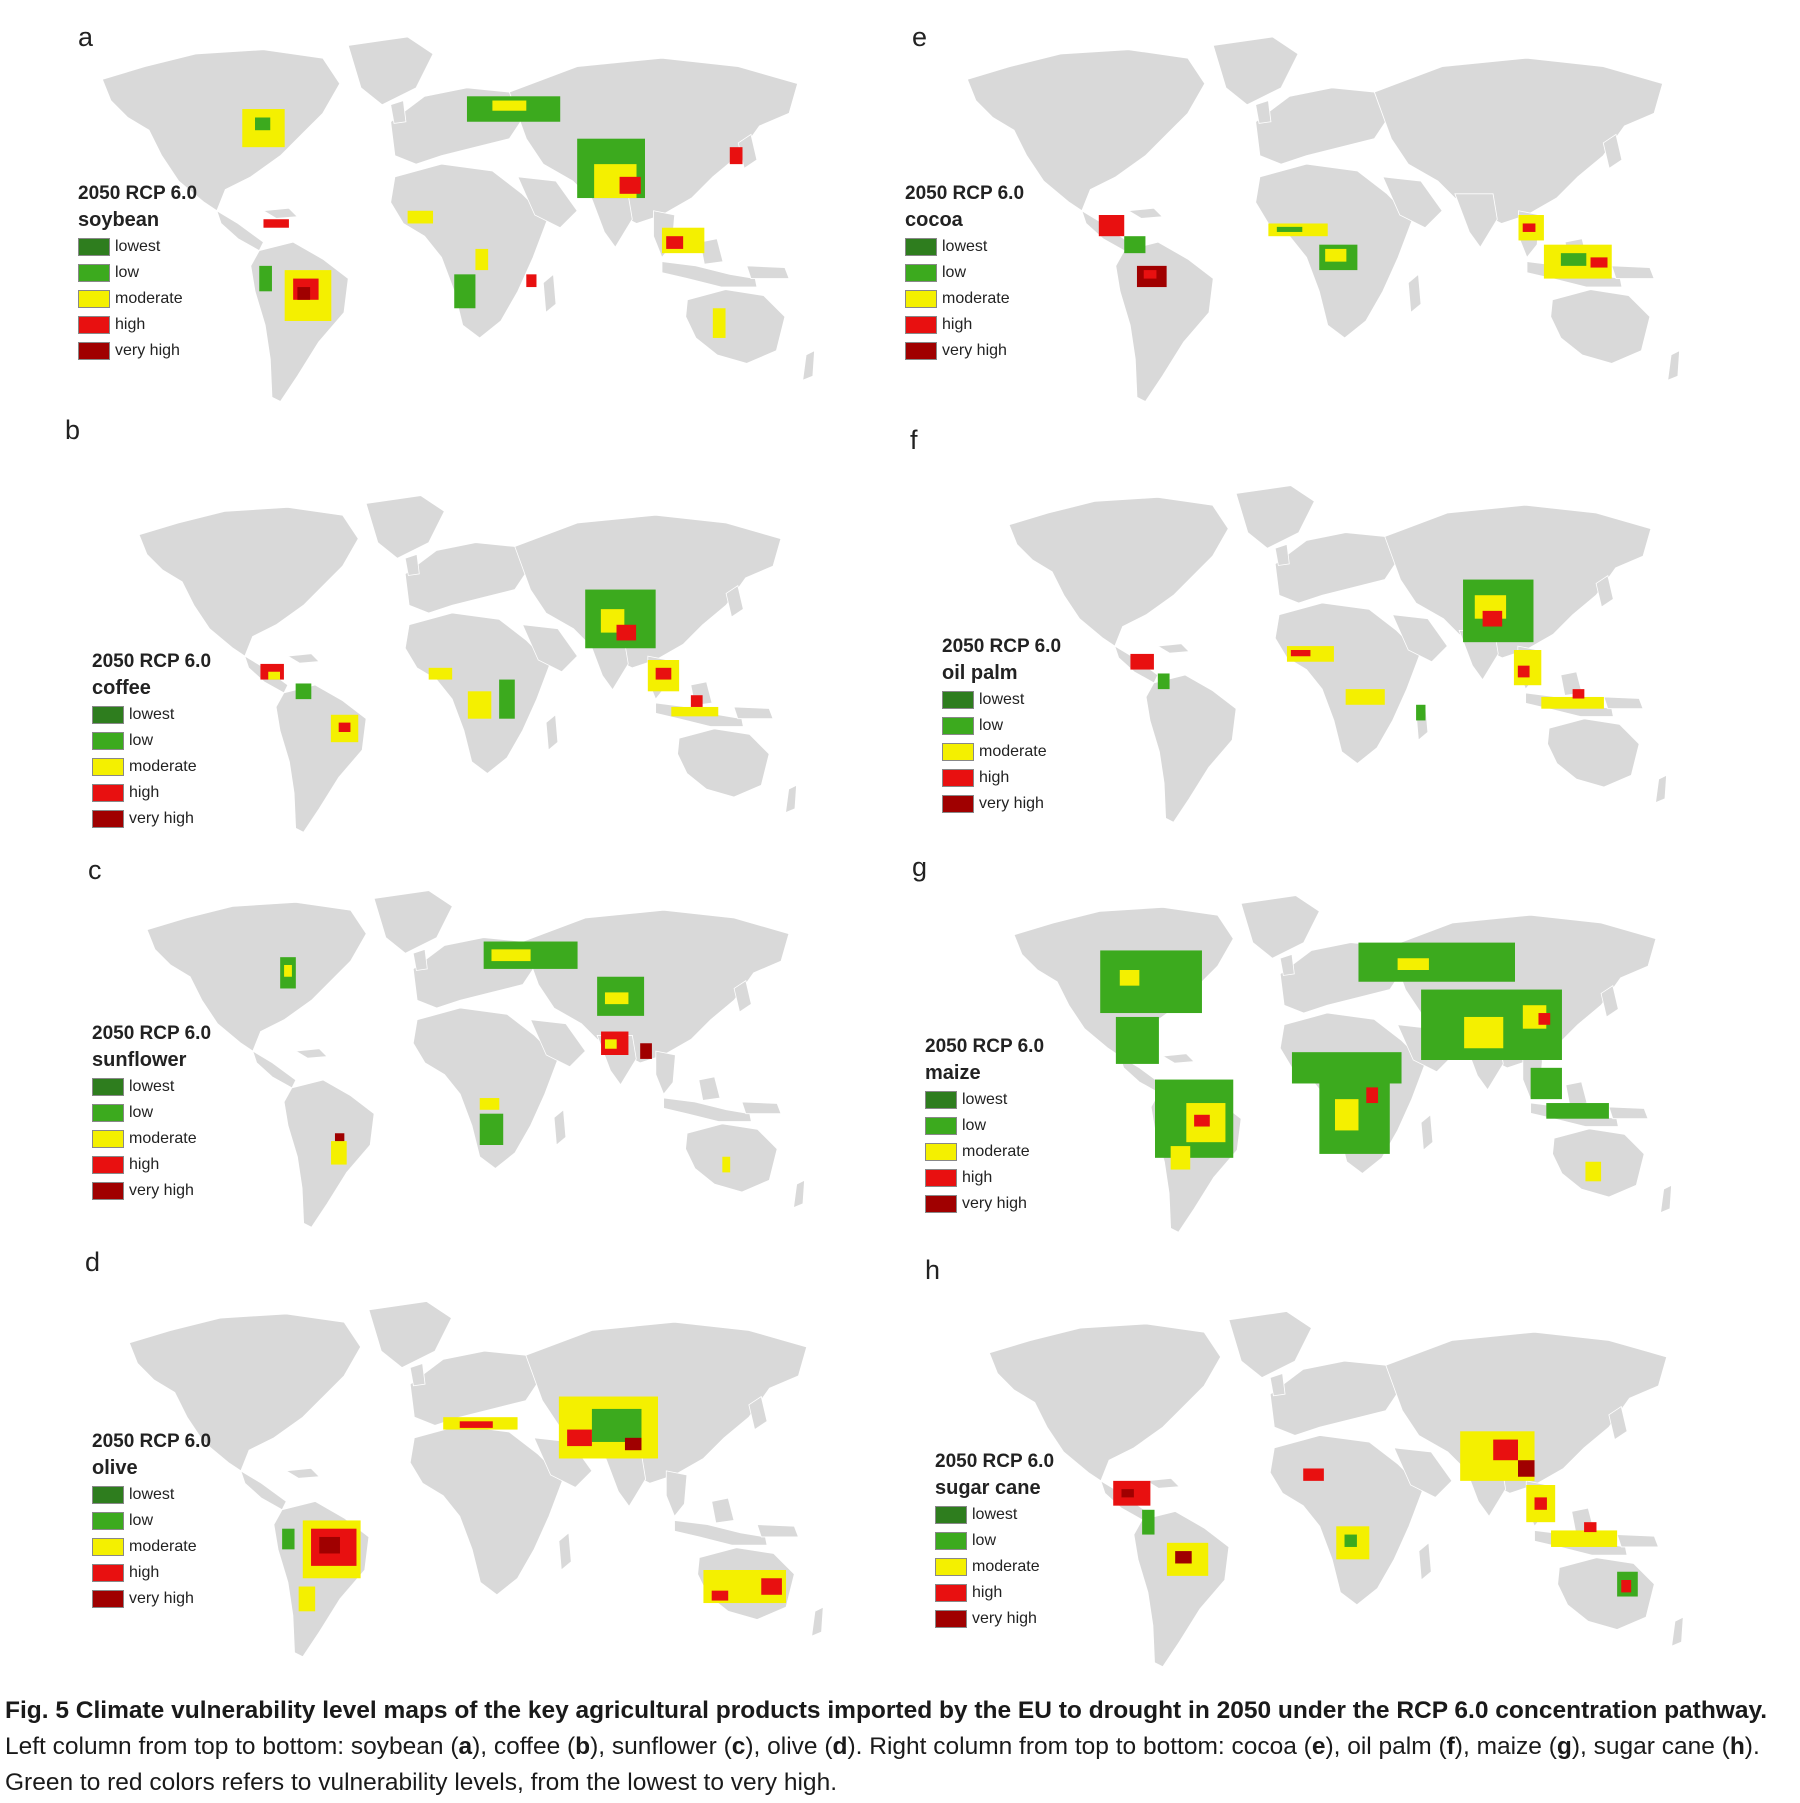 The height and width of the screenshot is (1803, 1800). I want to click on vulnerability-patches-oil-palm, so click(1367, 650).